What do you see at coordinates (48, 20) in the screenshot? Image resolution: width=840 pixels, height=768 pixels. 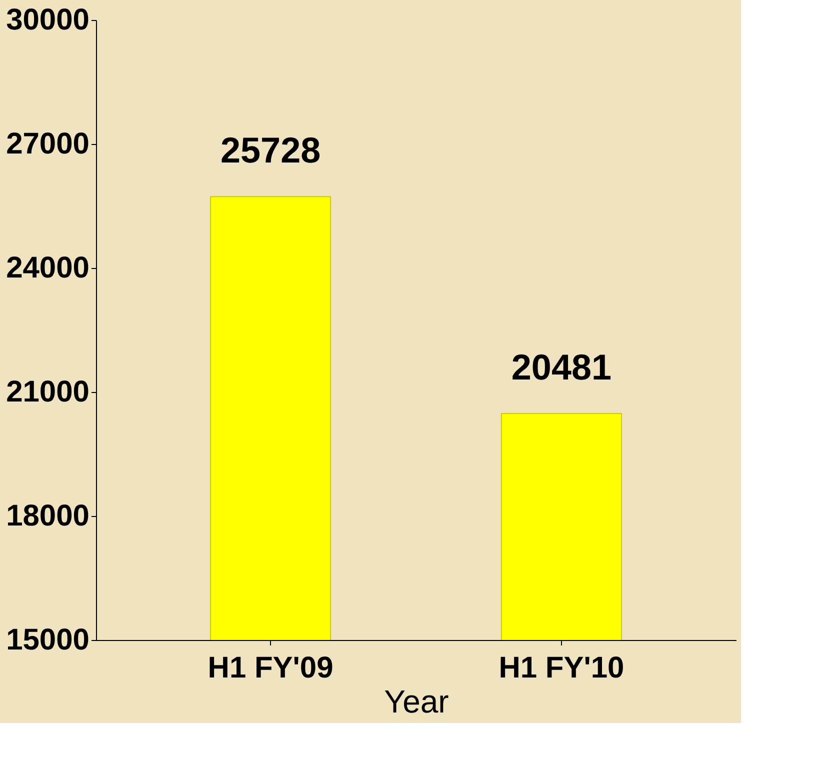 I see `y-tick-label: 30000` at bounding box center [48, 20].